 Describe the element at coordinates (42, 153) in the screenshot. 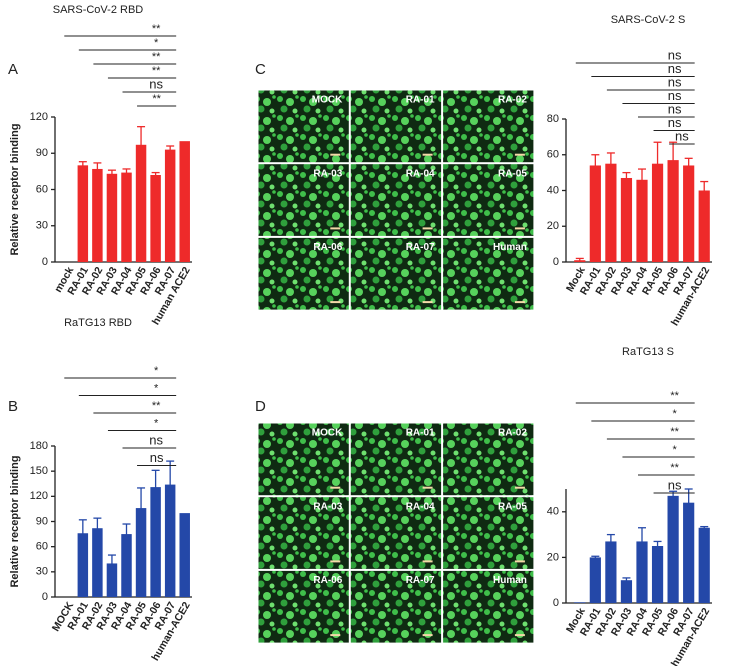

I see `y-tick-label: 90` at that location.